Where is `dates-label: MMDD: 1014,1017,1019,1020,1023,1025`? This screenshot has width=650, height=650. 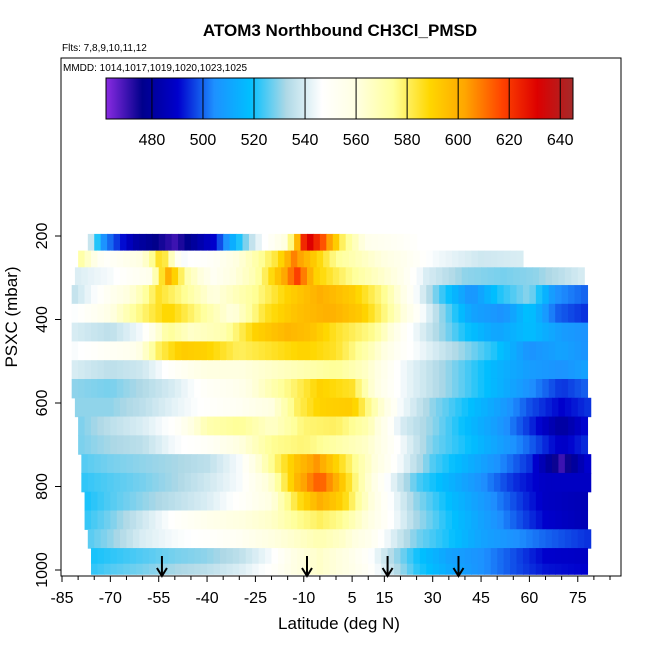
dates-label: MMDD: 1014,1017,1019,1020,1023,1025 is located at coordinates (155, 68).